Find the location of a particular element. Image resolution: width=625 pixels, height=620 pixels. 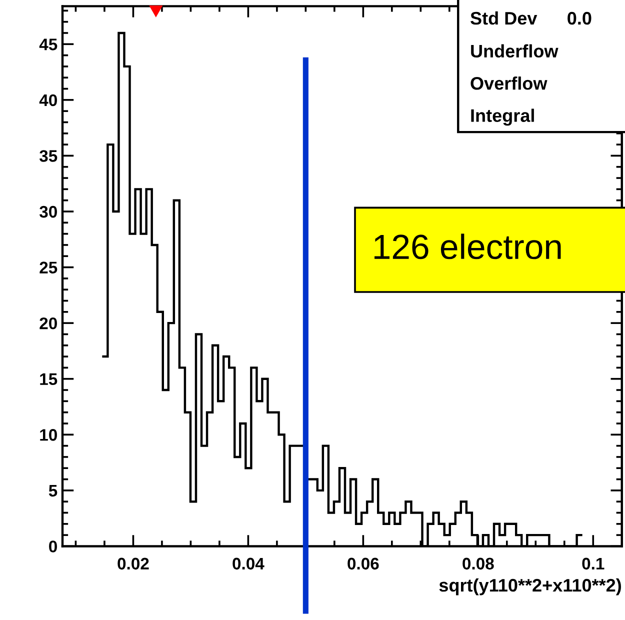

x-tick-label: 0.1 is located at coordinates (593, 564).